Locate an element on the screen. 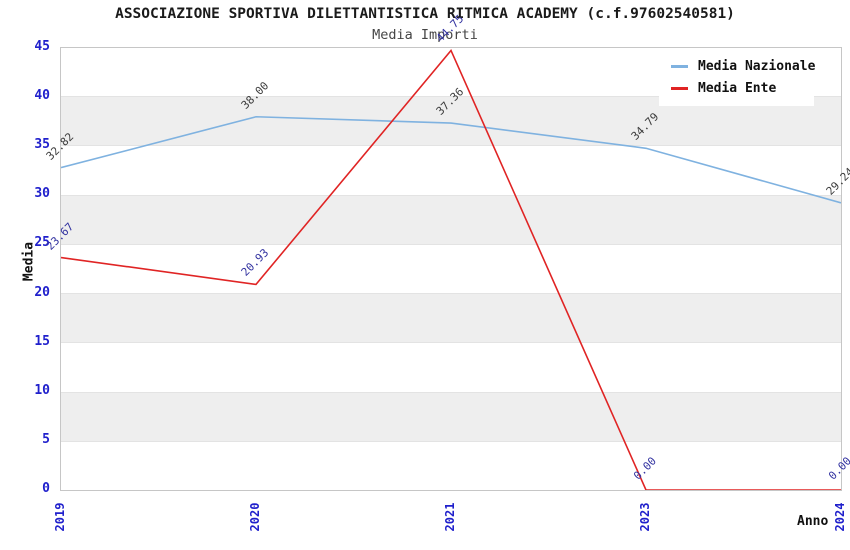 This screenshot has height=550, width=850. y-tick-label: 40 is located at coordinates (42, 96).